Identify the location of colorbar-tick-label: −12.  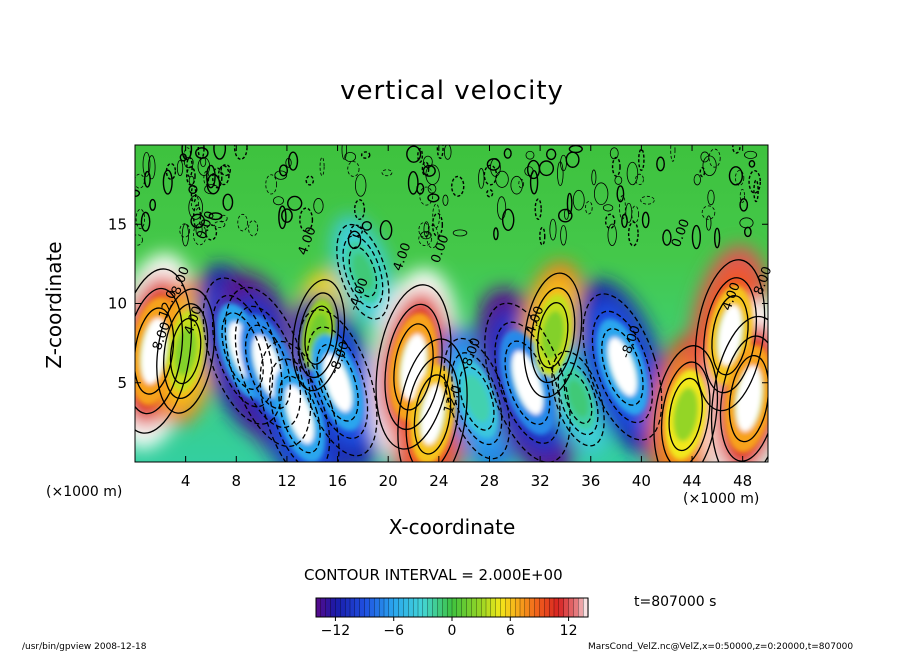
(336, 631).